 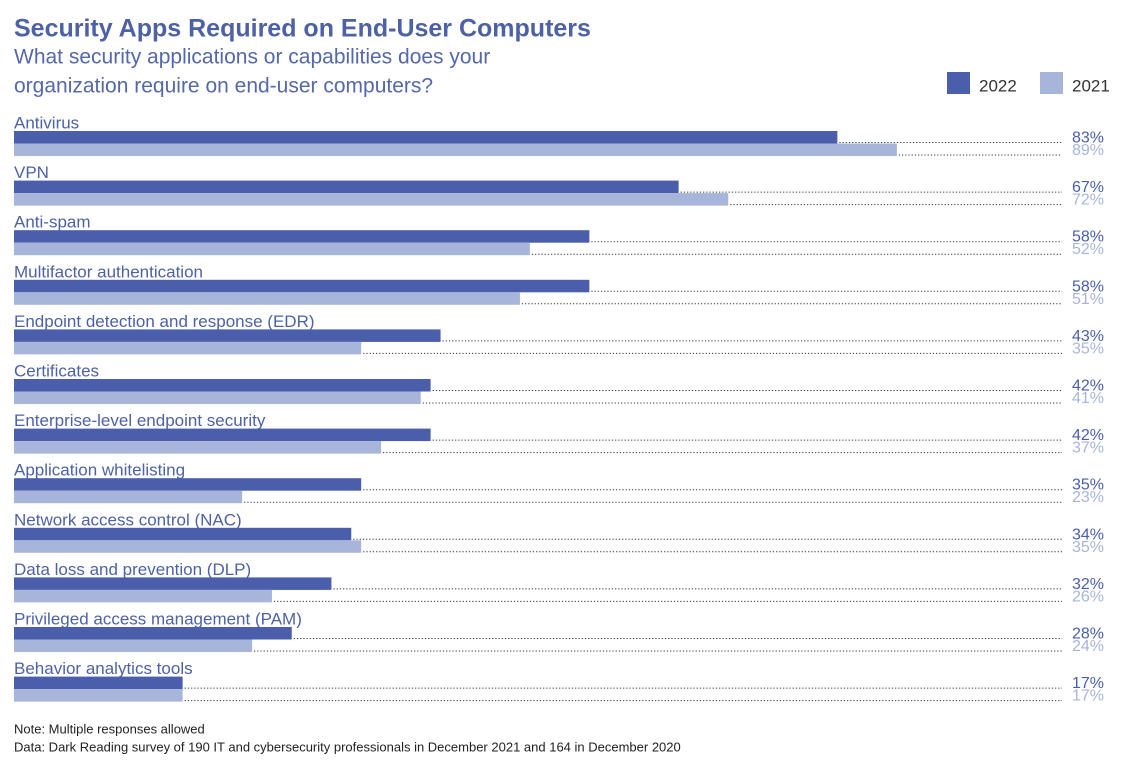 What do you see at coordinates (31, 172) in the screenshot?
I see `category-label: VPN` at bounding box center [31, 172].